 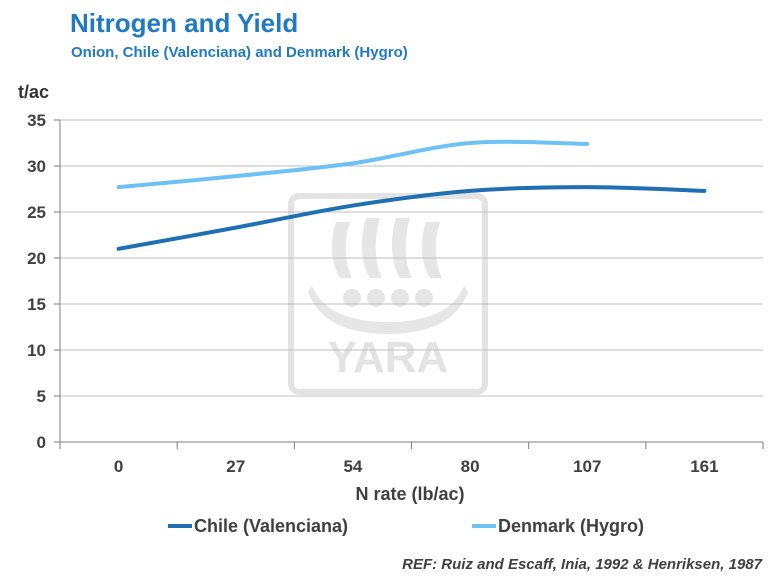 What do you see at coordinates (36, 350) in the screenshot?
I see `y-tick-label: 10` at bounding box center [36, 350].